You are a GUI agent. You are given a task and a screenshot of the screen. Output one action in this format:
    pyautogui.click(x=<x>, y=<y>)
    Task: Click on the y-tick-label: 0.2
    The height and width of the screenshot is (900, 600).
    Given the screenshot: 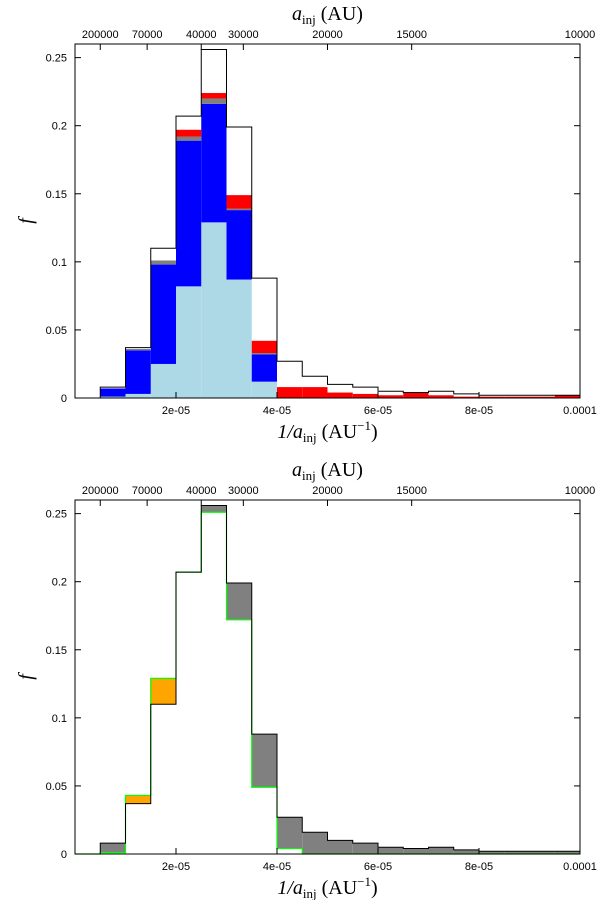 What is the action you would take?
    pyautogui.click(x=59, y=127)
    